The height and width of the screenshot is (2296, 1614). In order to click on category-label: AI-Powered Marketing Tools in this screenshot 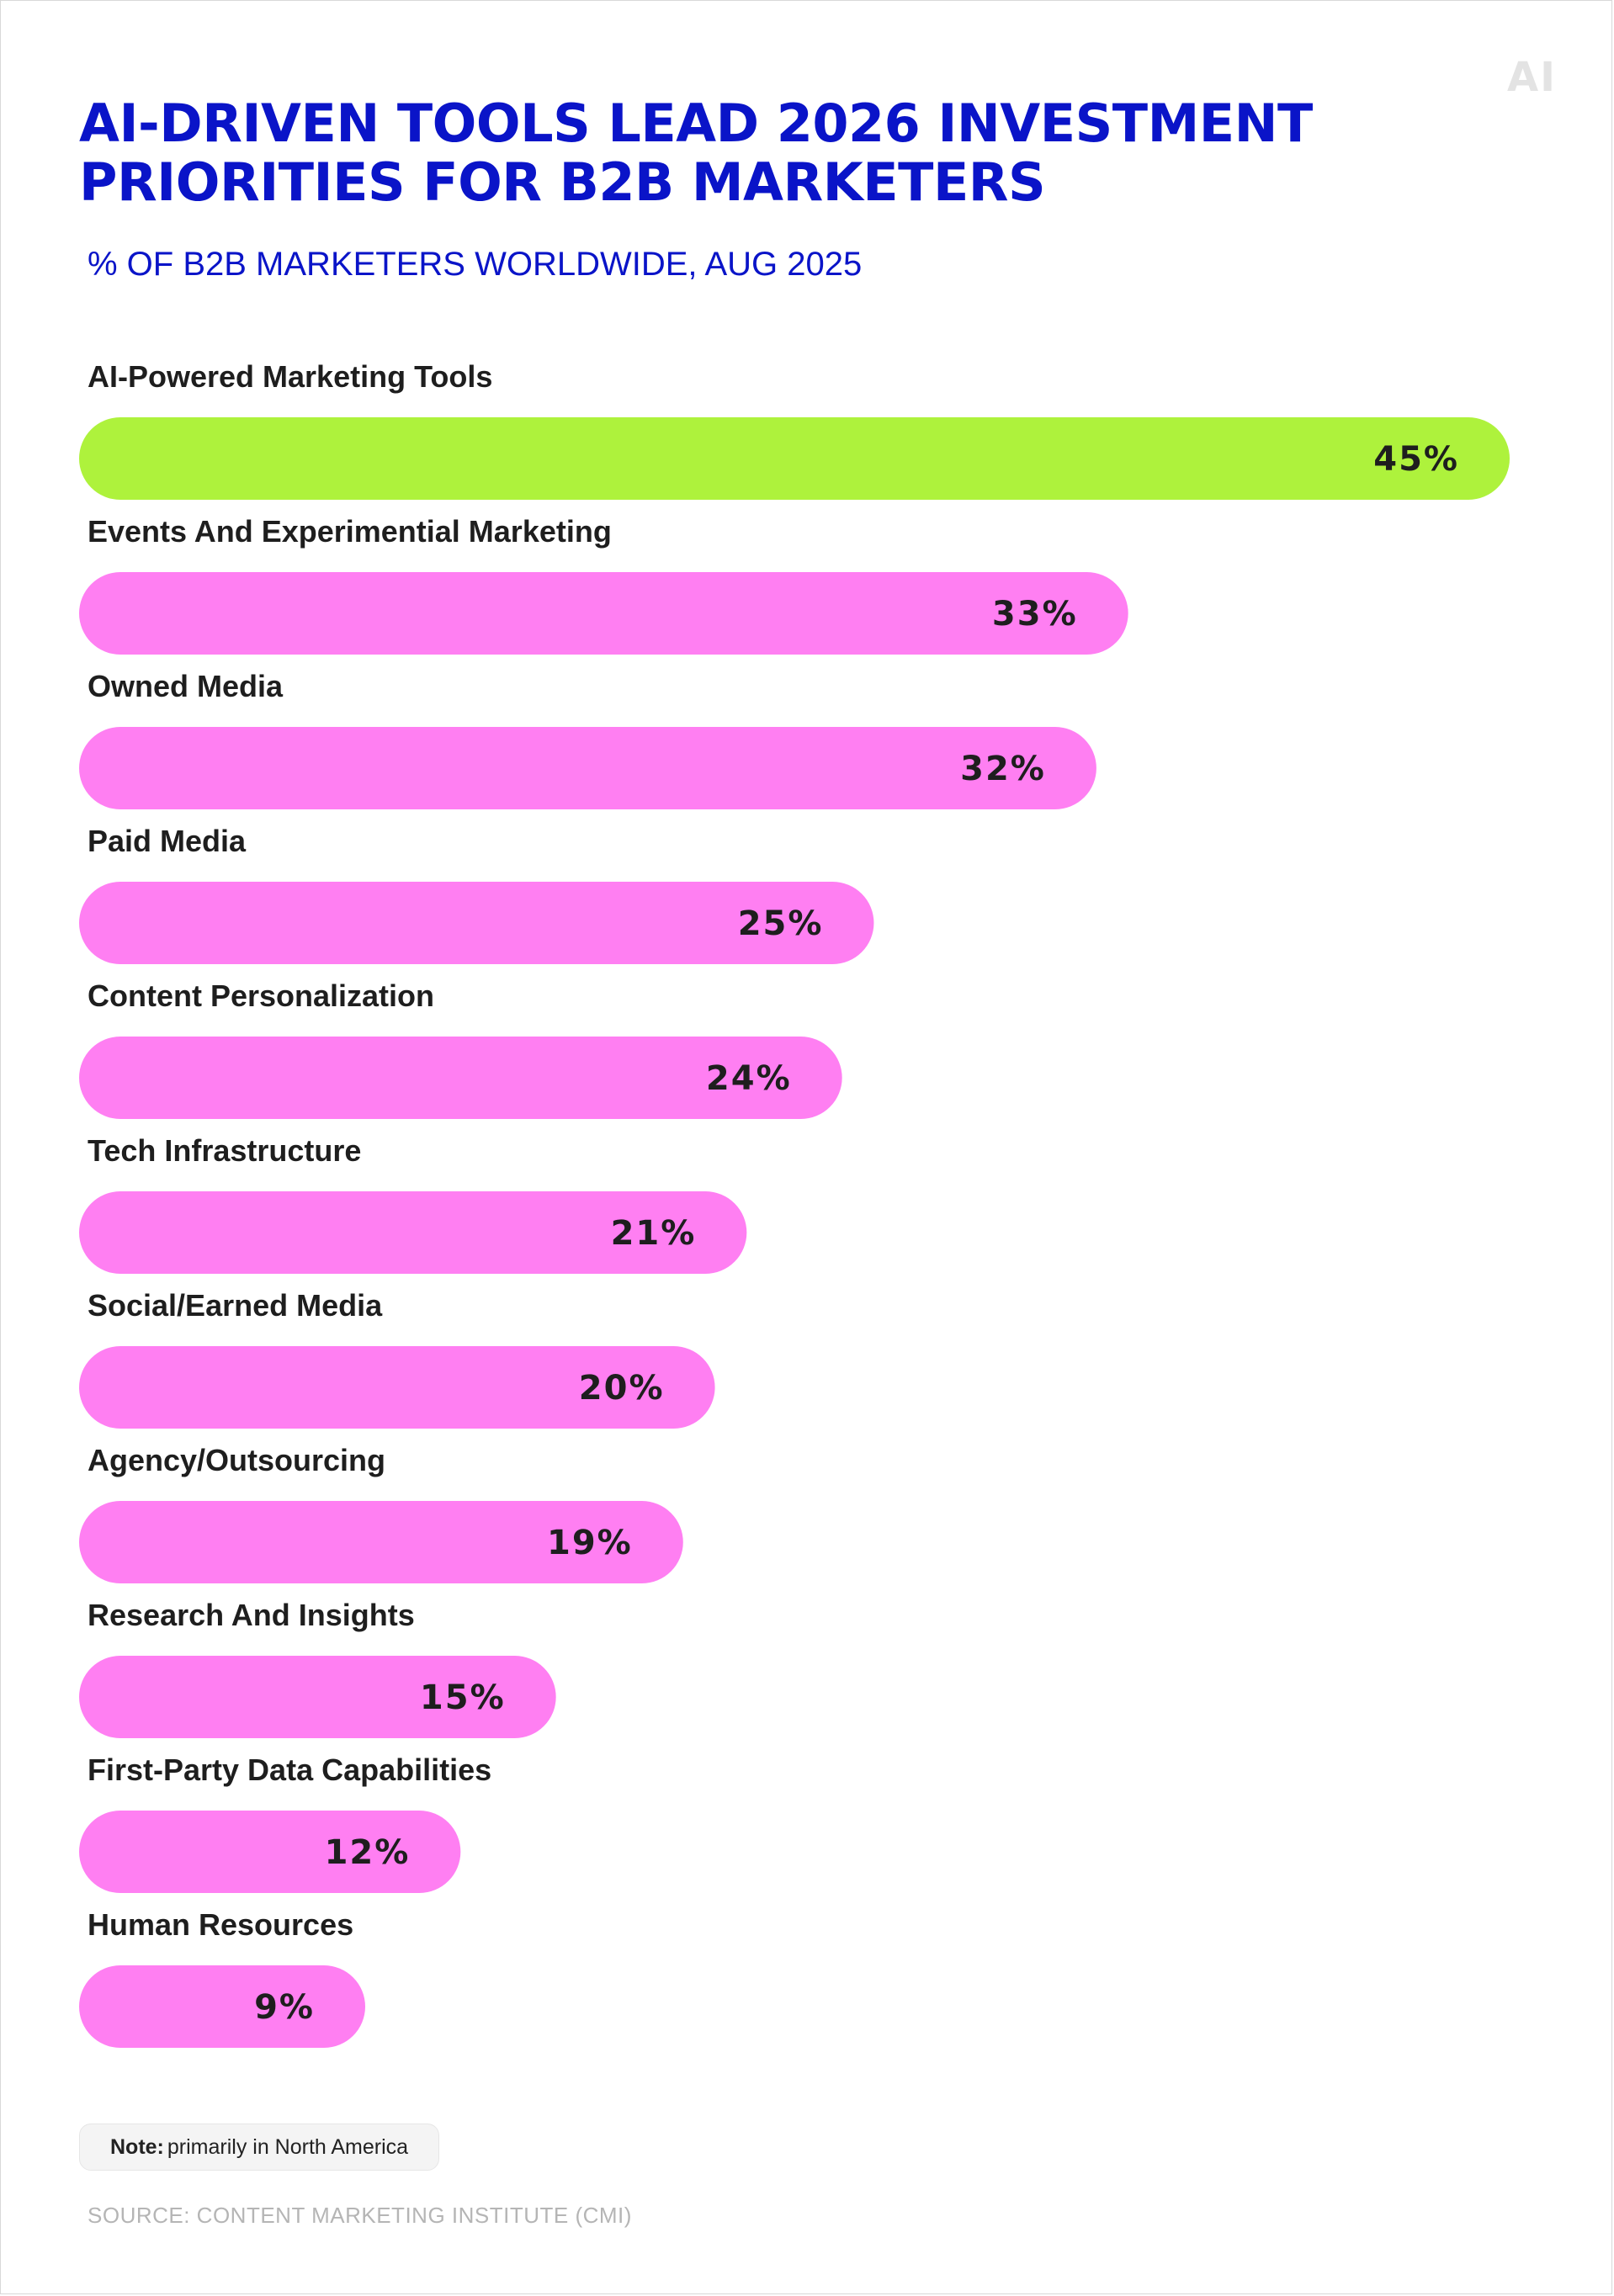, I will do `click(290, 377)`.